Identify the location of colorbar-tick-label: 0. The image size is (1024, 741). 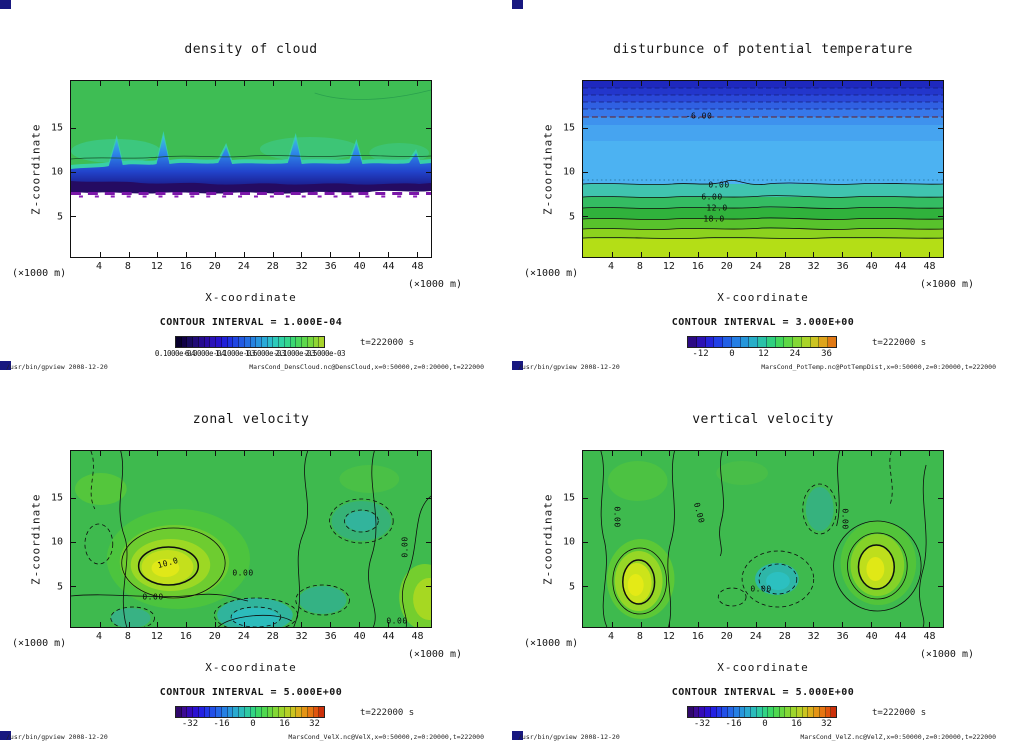
(253, 724).